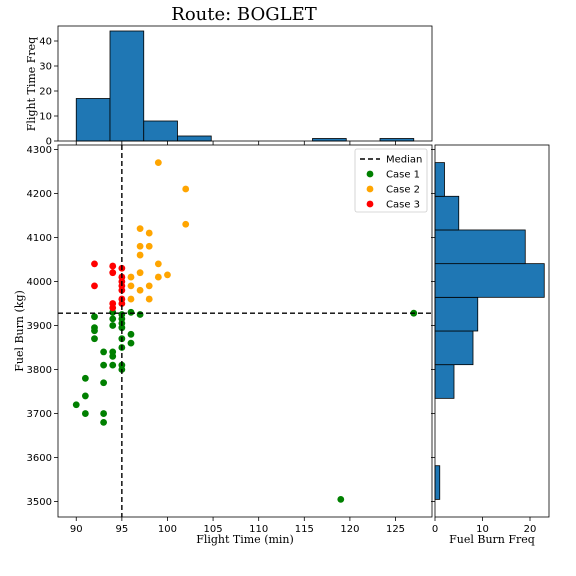  Describe the element at coordinates (258, 529) in the screenshot. I see `scatter-xtick-label: 110` at that location.